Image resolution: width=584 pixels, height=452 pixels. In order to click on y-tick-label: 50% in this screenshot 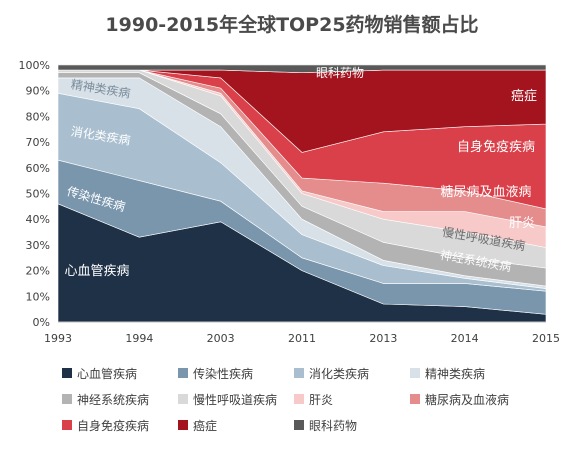, I will do `click(38, 194)`.